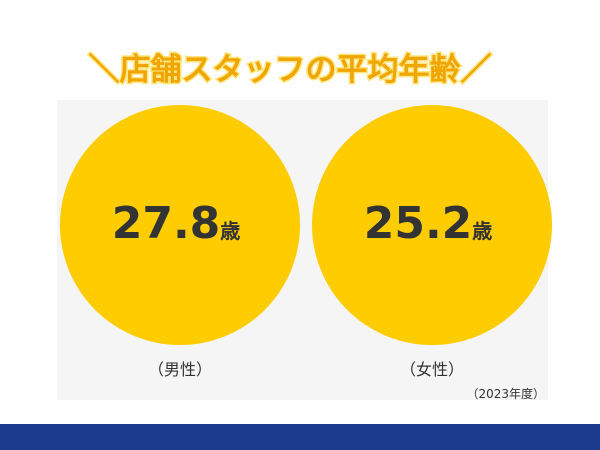 The height and width of the screenshot is (450, 600). What do you see at coordinates (180, 369) in the screenshot?
I see `group-label: （男性）` at bounding box center [180, 369].